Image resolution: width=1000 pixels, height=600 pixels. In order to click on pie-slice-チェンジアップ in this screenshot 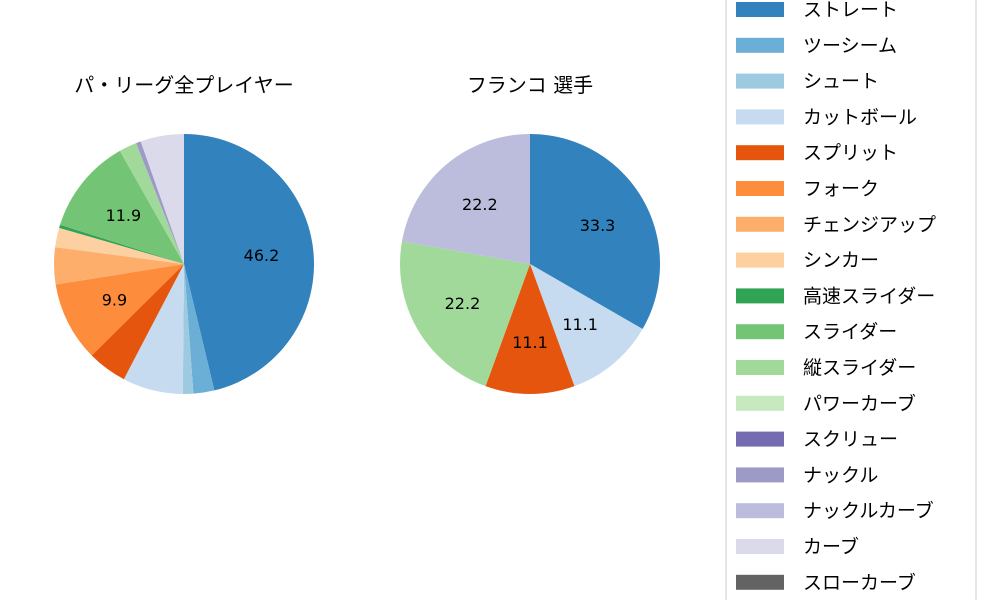, I will do `click(118, 266)`.